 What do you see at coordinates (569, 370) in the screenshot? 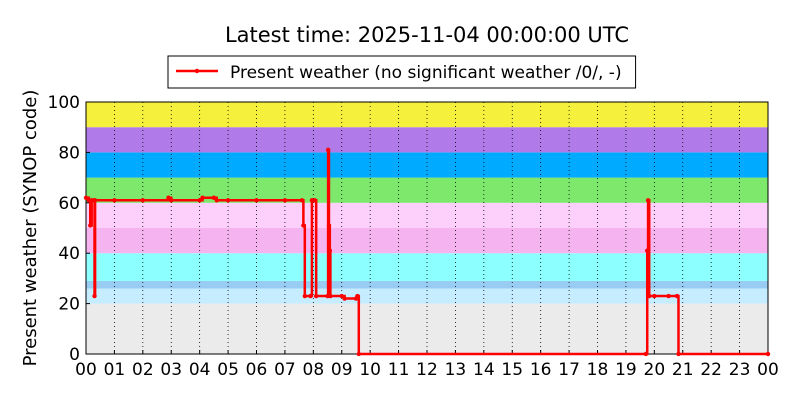
I see `x-tick-label: 17` at bounding box center [569, 370].